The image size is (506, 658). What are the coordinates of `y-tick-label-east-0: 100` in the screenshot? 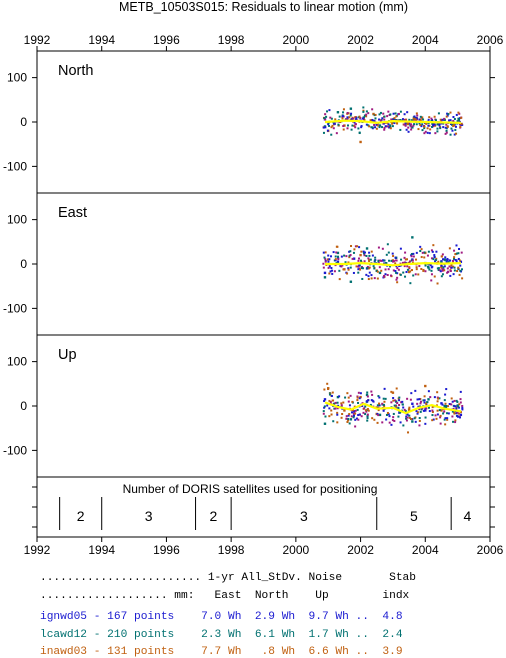 It's located at (17, 220).